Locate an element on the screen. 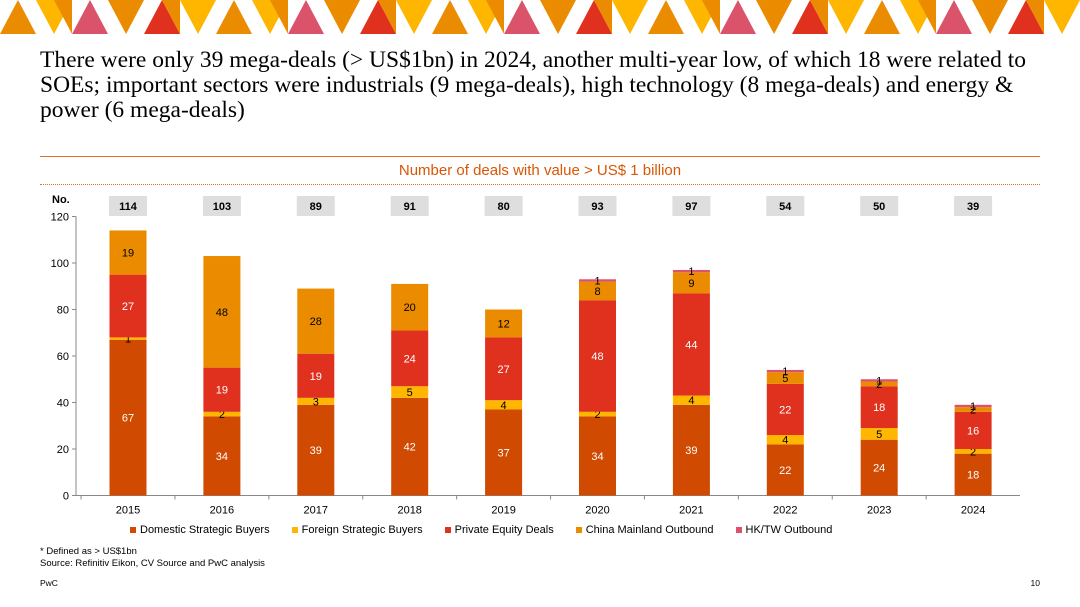 Image resolution: width=1080 pixels, height=607 pixels. x-tick-label: 2024 is located at coordinates (973, 511).